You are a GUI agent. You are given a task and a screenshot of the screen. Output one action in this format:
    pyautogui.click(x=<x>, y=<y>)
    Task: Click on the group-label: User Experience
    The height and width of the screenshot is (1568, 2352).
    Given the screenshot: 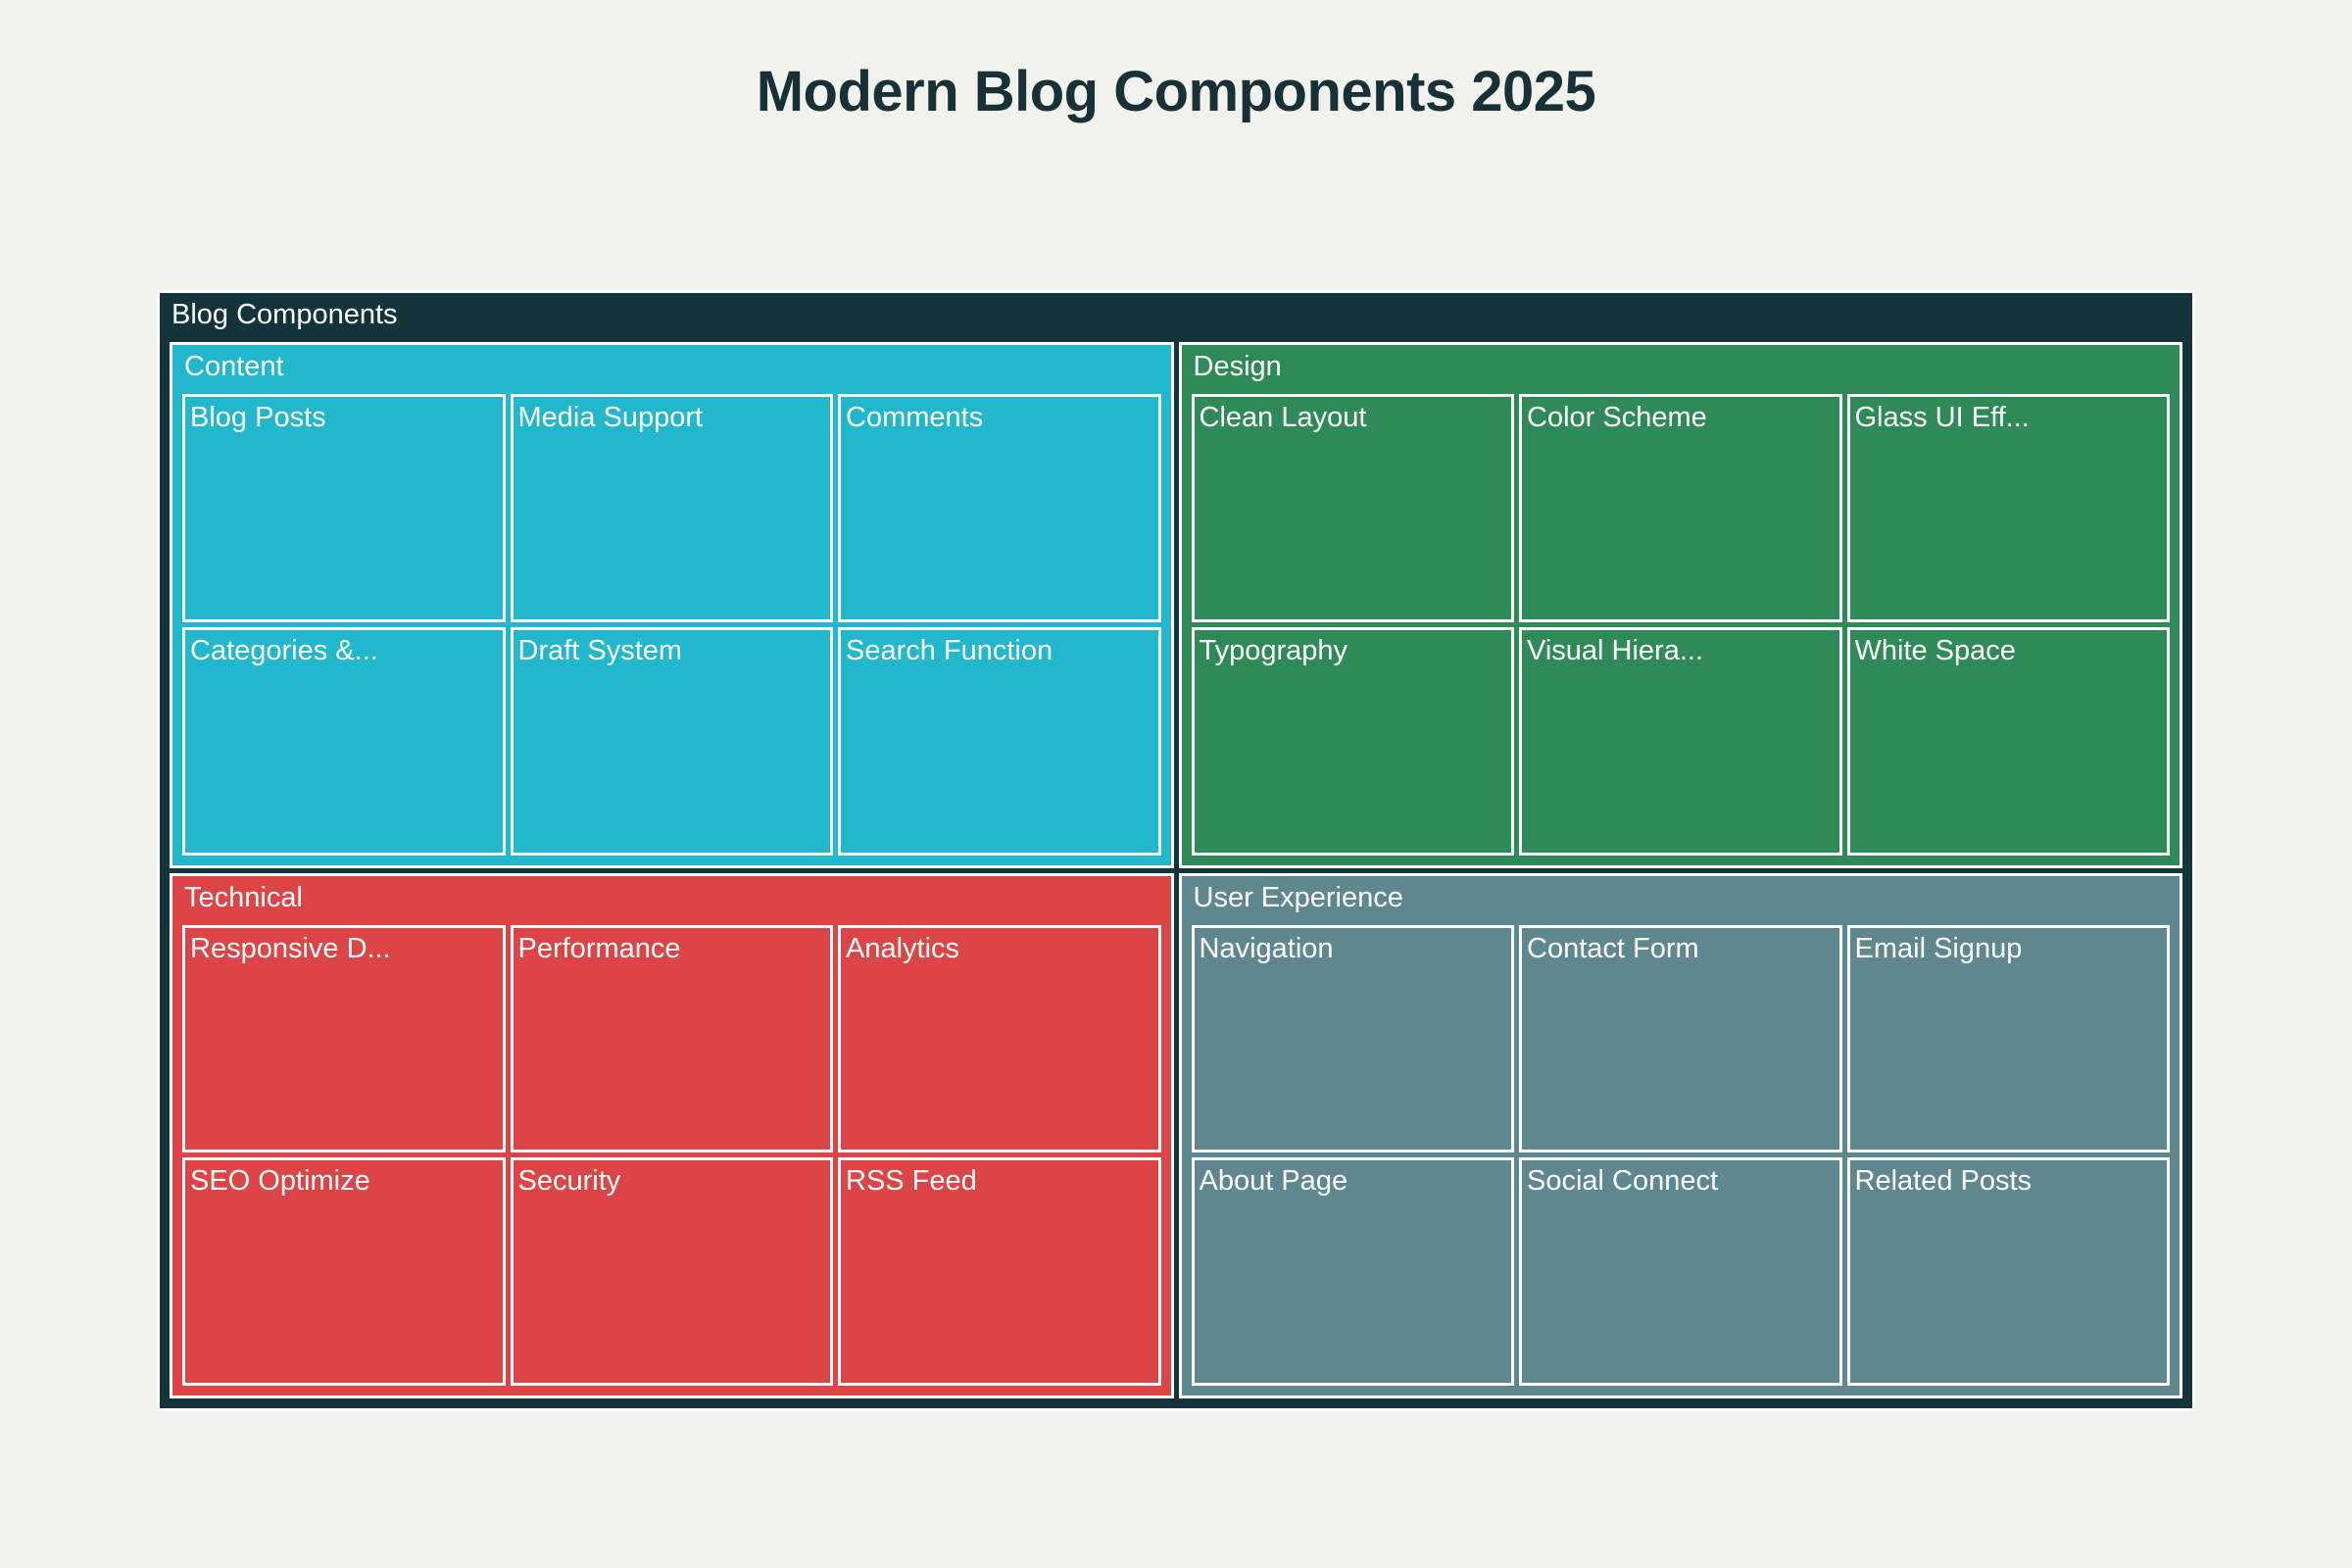 What is the action you would take?
    pyautogui.click(x=1298, y=897)
    